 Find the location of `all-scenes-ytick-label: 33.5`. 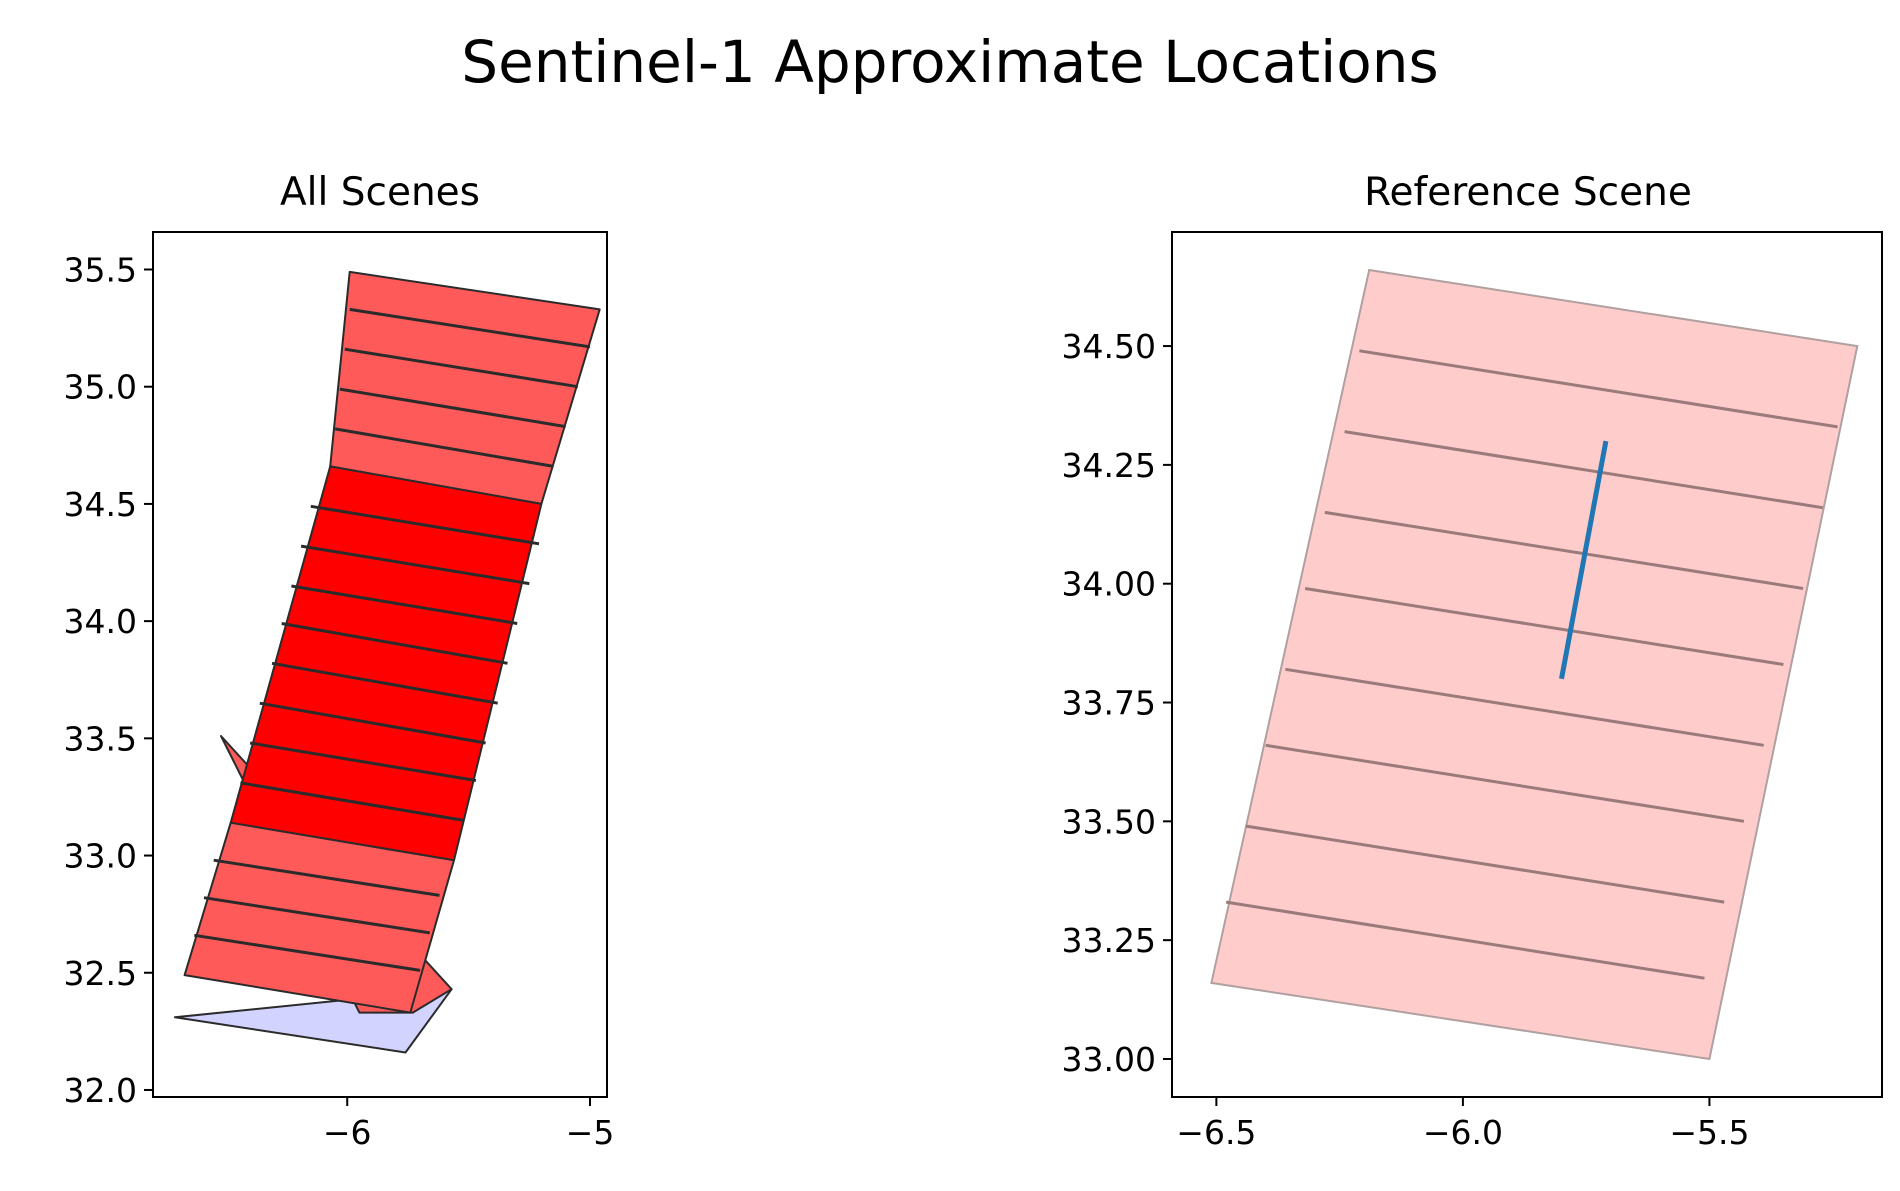

all-scenes-ytick-label: 33.5 is located at coordinates (100, 738).